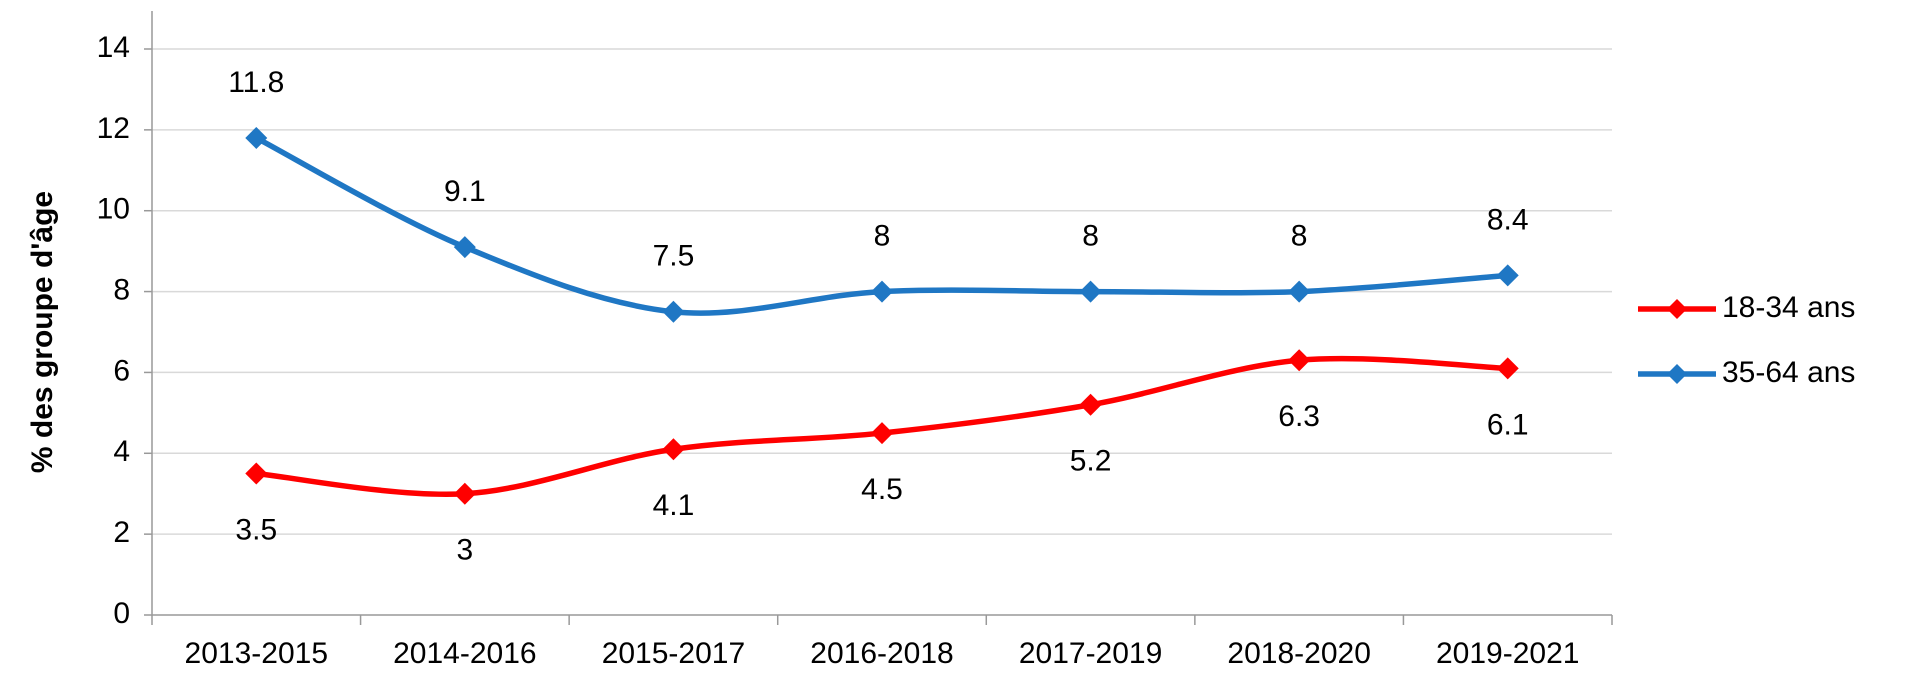 The width and height of the screenshot is (1908, 678). What do you see at coordinates (674, 505) in the screenshot?
I see `data-label: 4.1` at bounding box center [674, 505].